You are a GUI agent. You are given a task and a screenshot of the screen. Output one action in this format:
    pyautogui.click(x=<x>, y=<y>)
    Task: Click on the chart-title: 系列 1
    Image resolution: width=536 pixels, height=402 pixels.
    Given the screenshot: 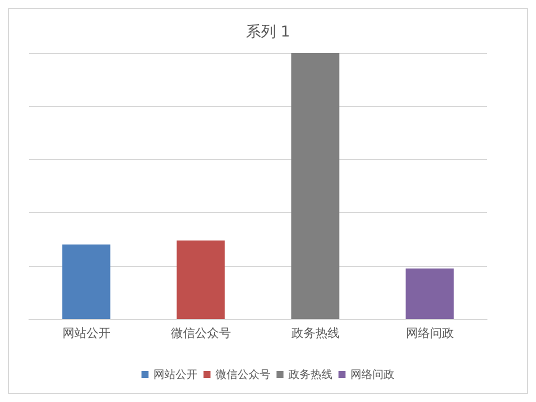 What is the action you would take?
    pyautogui.click(x=268, y=31)
    